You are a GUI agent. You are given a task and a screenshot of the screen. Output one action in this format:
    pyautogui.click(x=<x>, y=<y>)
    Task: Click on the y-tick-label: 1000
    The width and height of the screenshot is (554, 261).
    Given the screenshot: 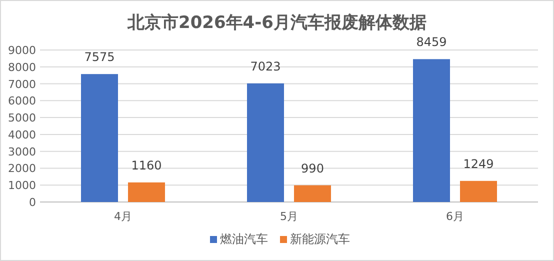 What is the action you would take?
    pyautogui.click(x=22, y=185)
    